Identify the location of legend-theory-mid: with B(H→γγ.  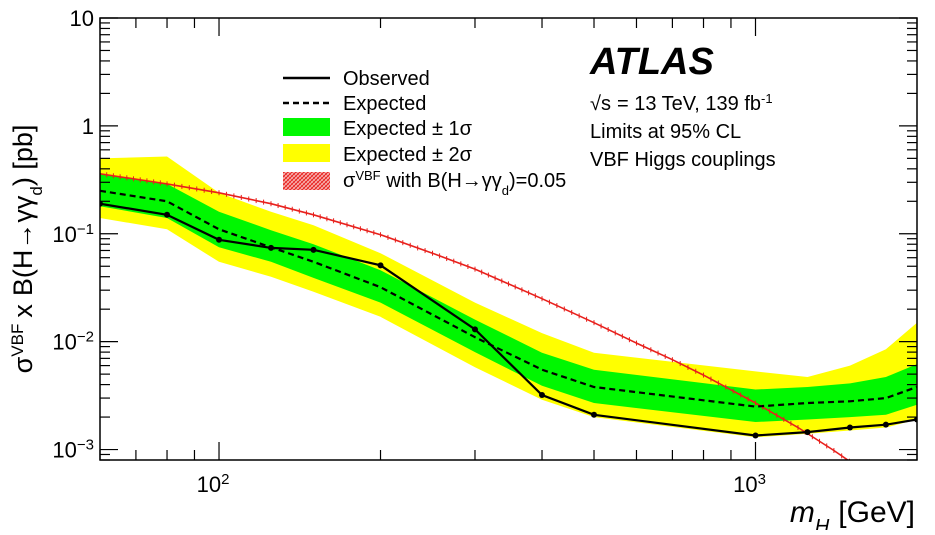
(441, 181).